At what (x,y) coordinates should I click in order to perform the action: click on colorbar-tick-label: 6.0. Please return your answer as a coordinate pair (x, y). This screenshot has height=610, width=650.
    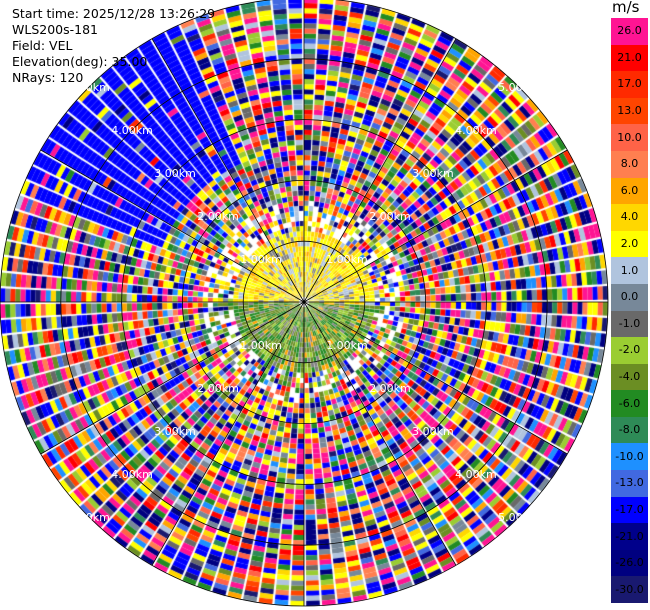
    Looking at the image, I should click on (629, 190).